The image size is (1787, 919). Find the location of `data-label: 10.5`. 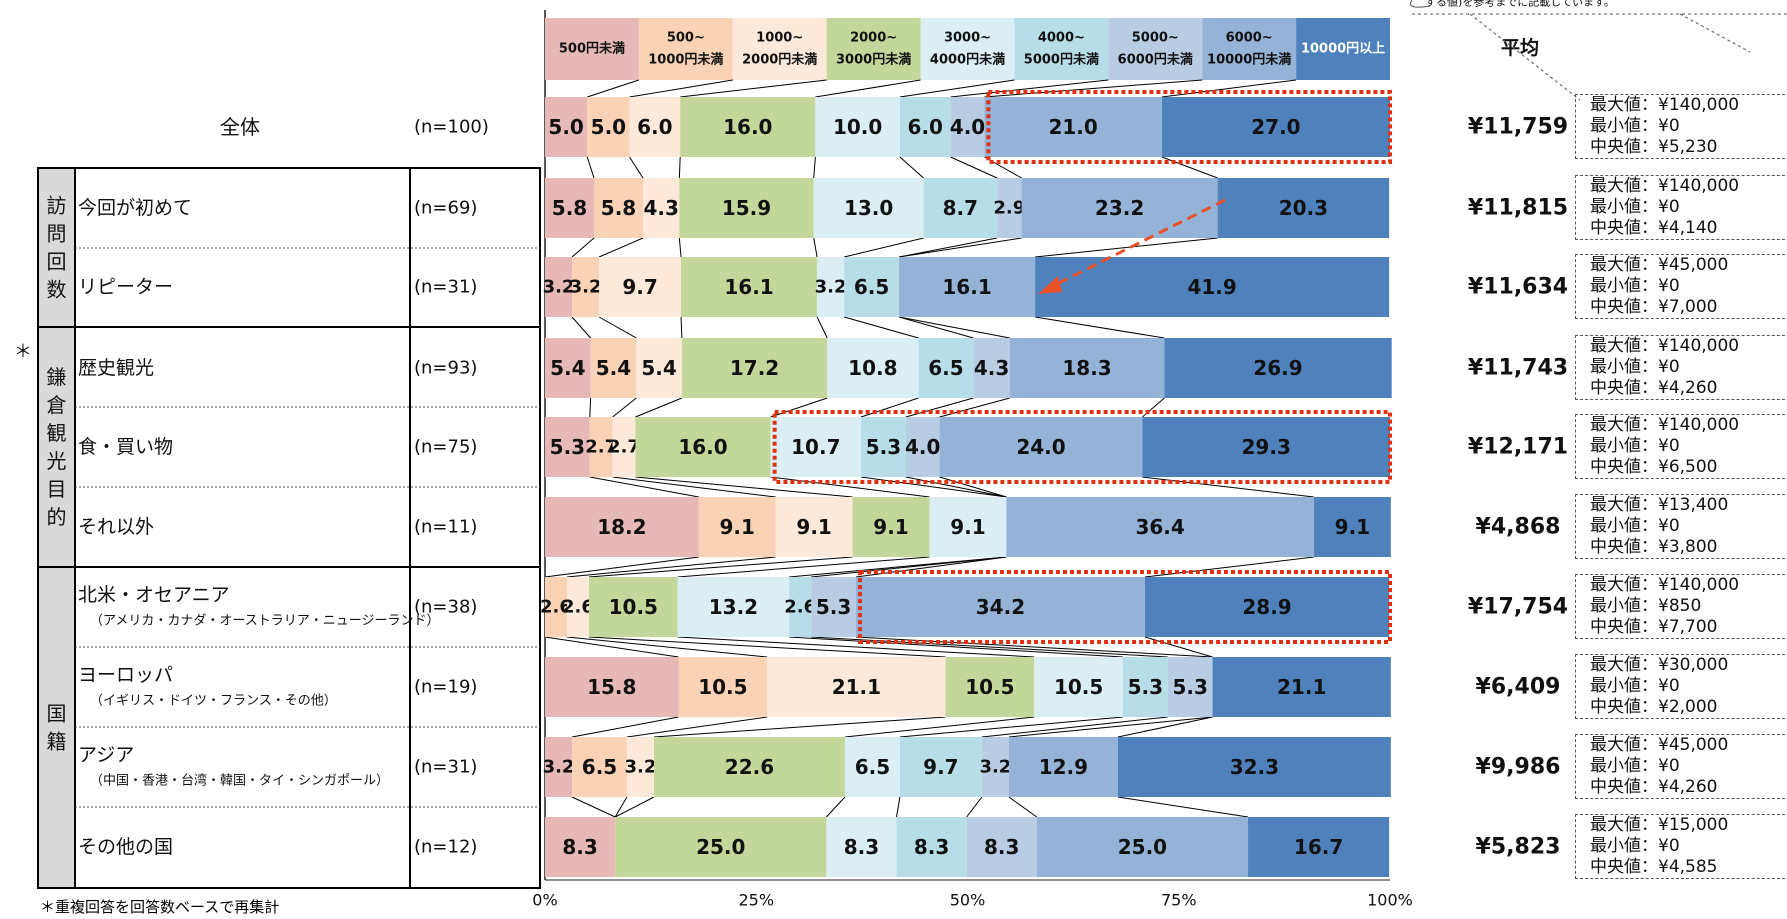

data-label: 10.5 is located at coordinates (989, 687).